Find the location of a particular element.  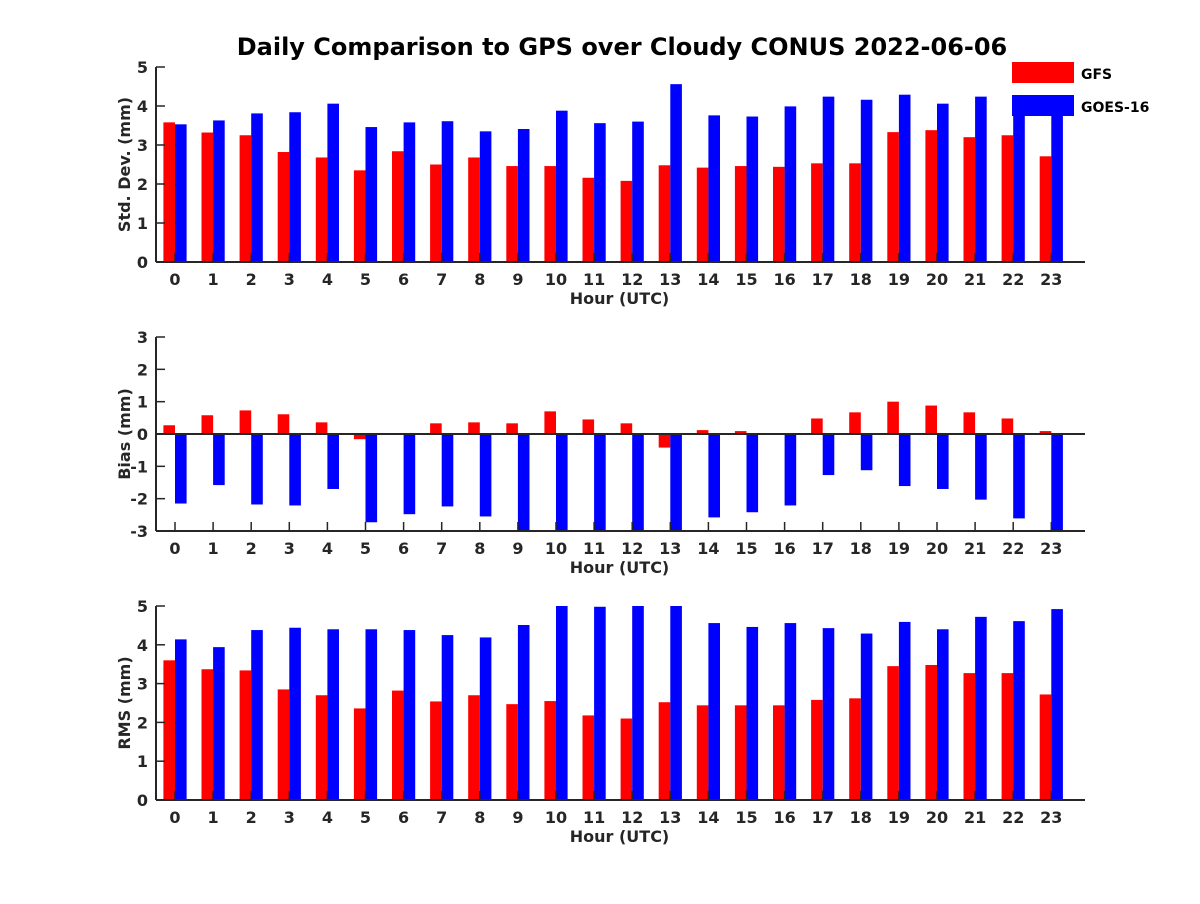

rms-xtick-label: 15 is located at coordinates (746, 817).